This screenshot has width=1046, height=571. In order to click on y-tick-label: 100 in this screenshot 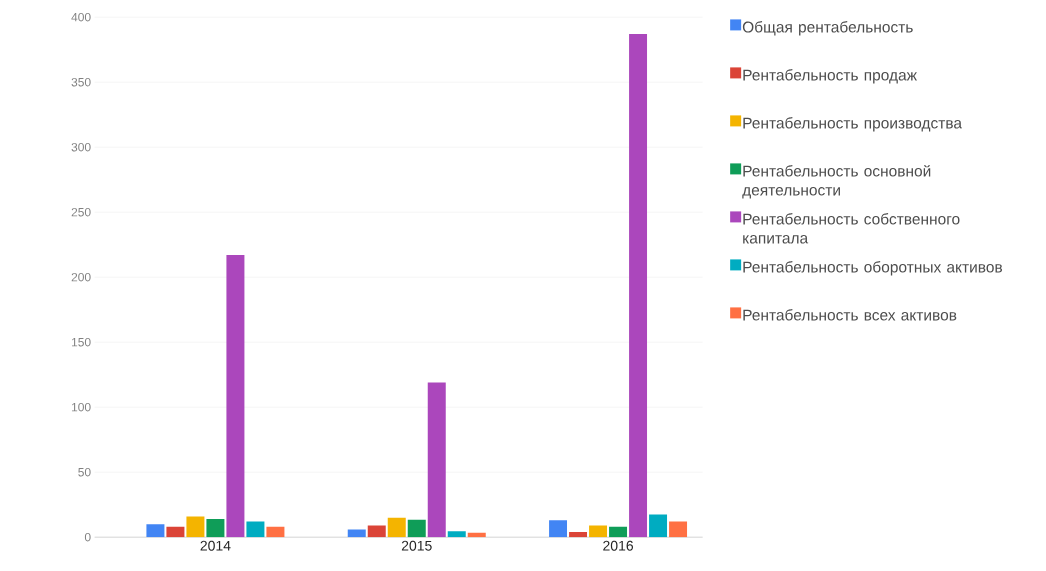, I will do `click(81, 407)`.